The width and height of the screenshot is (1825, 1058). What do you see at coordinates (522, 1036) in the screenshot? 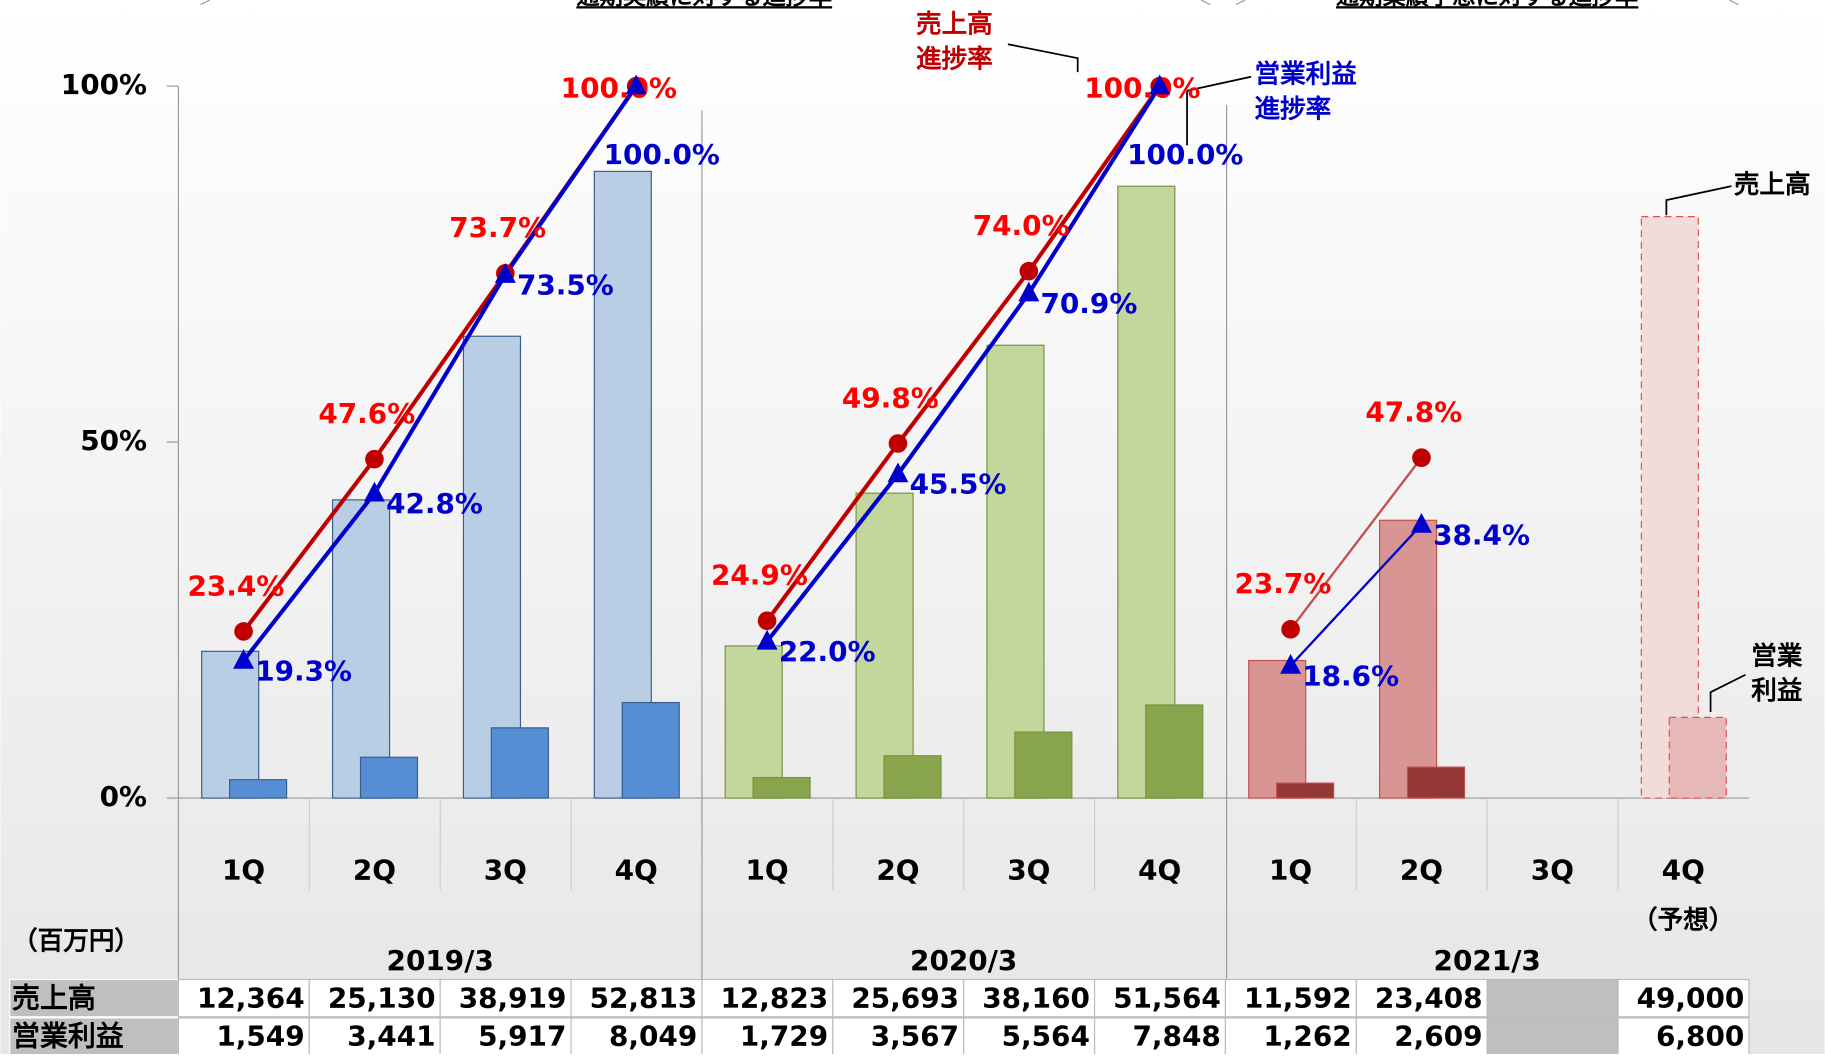
I see `table-value: 5,917` at bounding box center [522, 1036].